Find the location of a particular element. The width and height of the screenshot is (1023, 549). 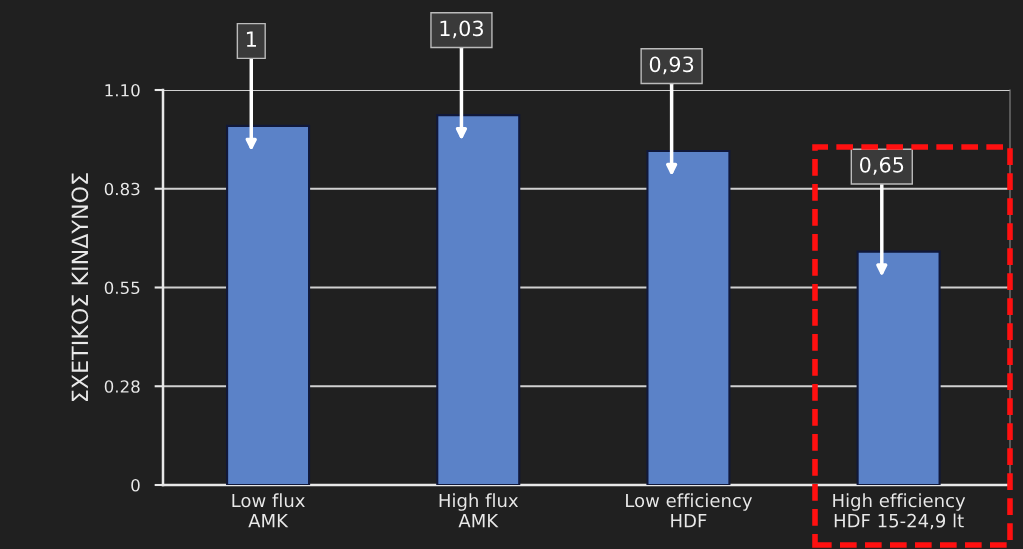

x-tick-label: Low efficiency HDF is located at coordinates (689, 510).